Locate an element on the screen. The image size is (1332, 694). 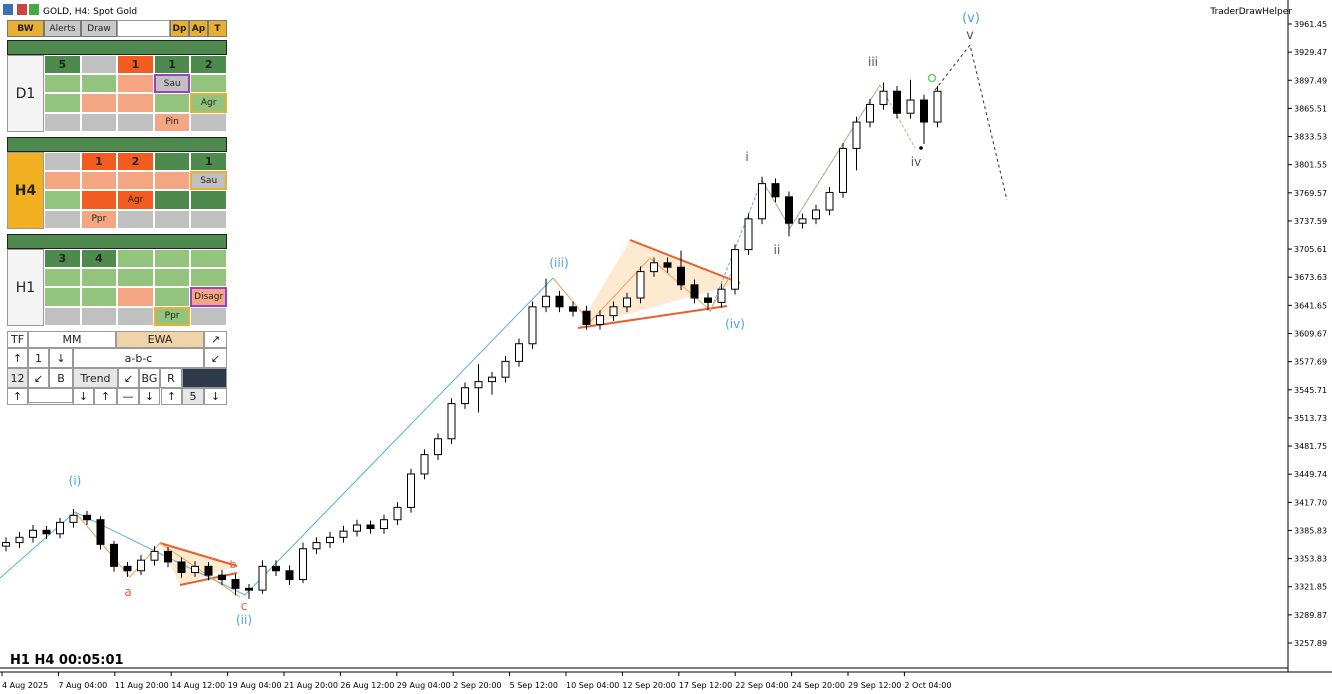
toolbar-button: BG is located at coordinates (149, 378).